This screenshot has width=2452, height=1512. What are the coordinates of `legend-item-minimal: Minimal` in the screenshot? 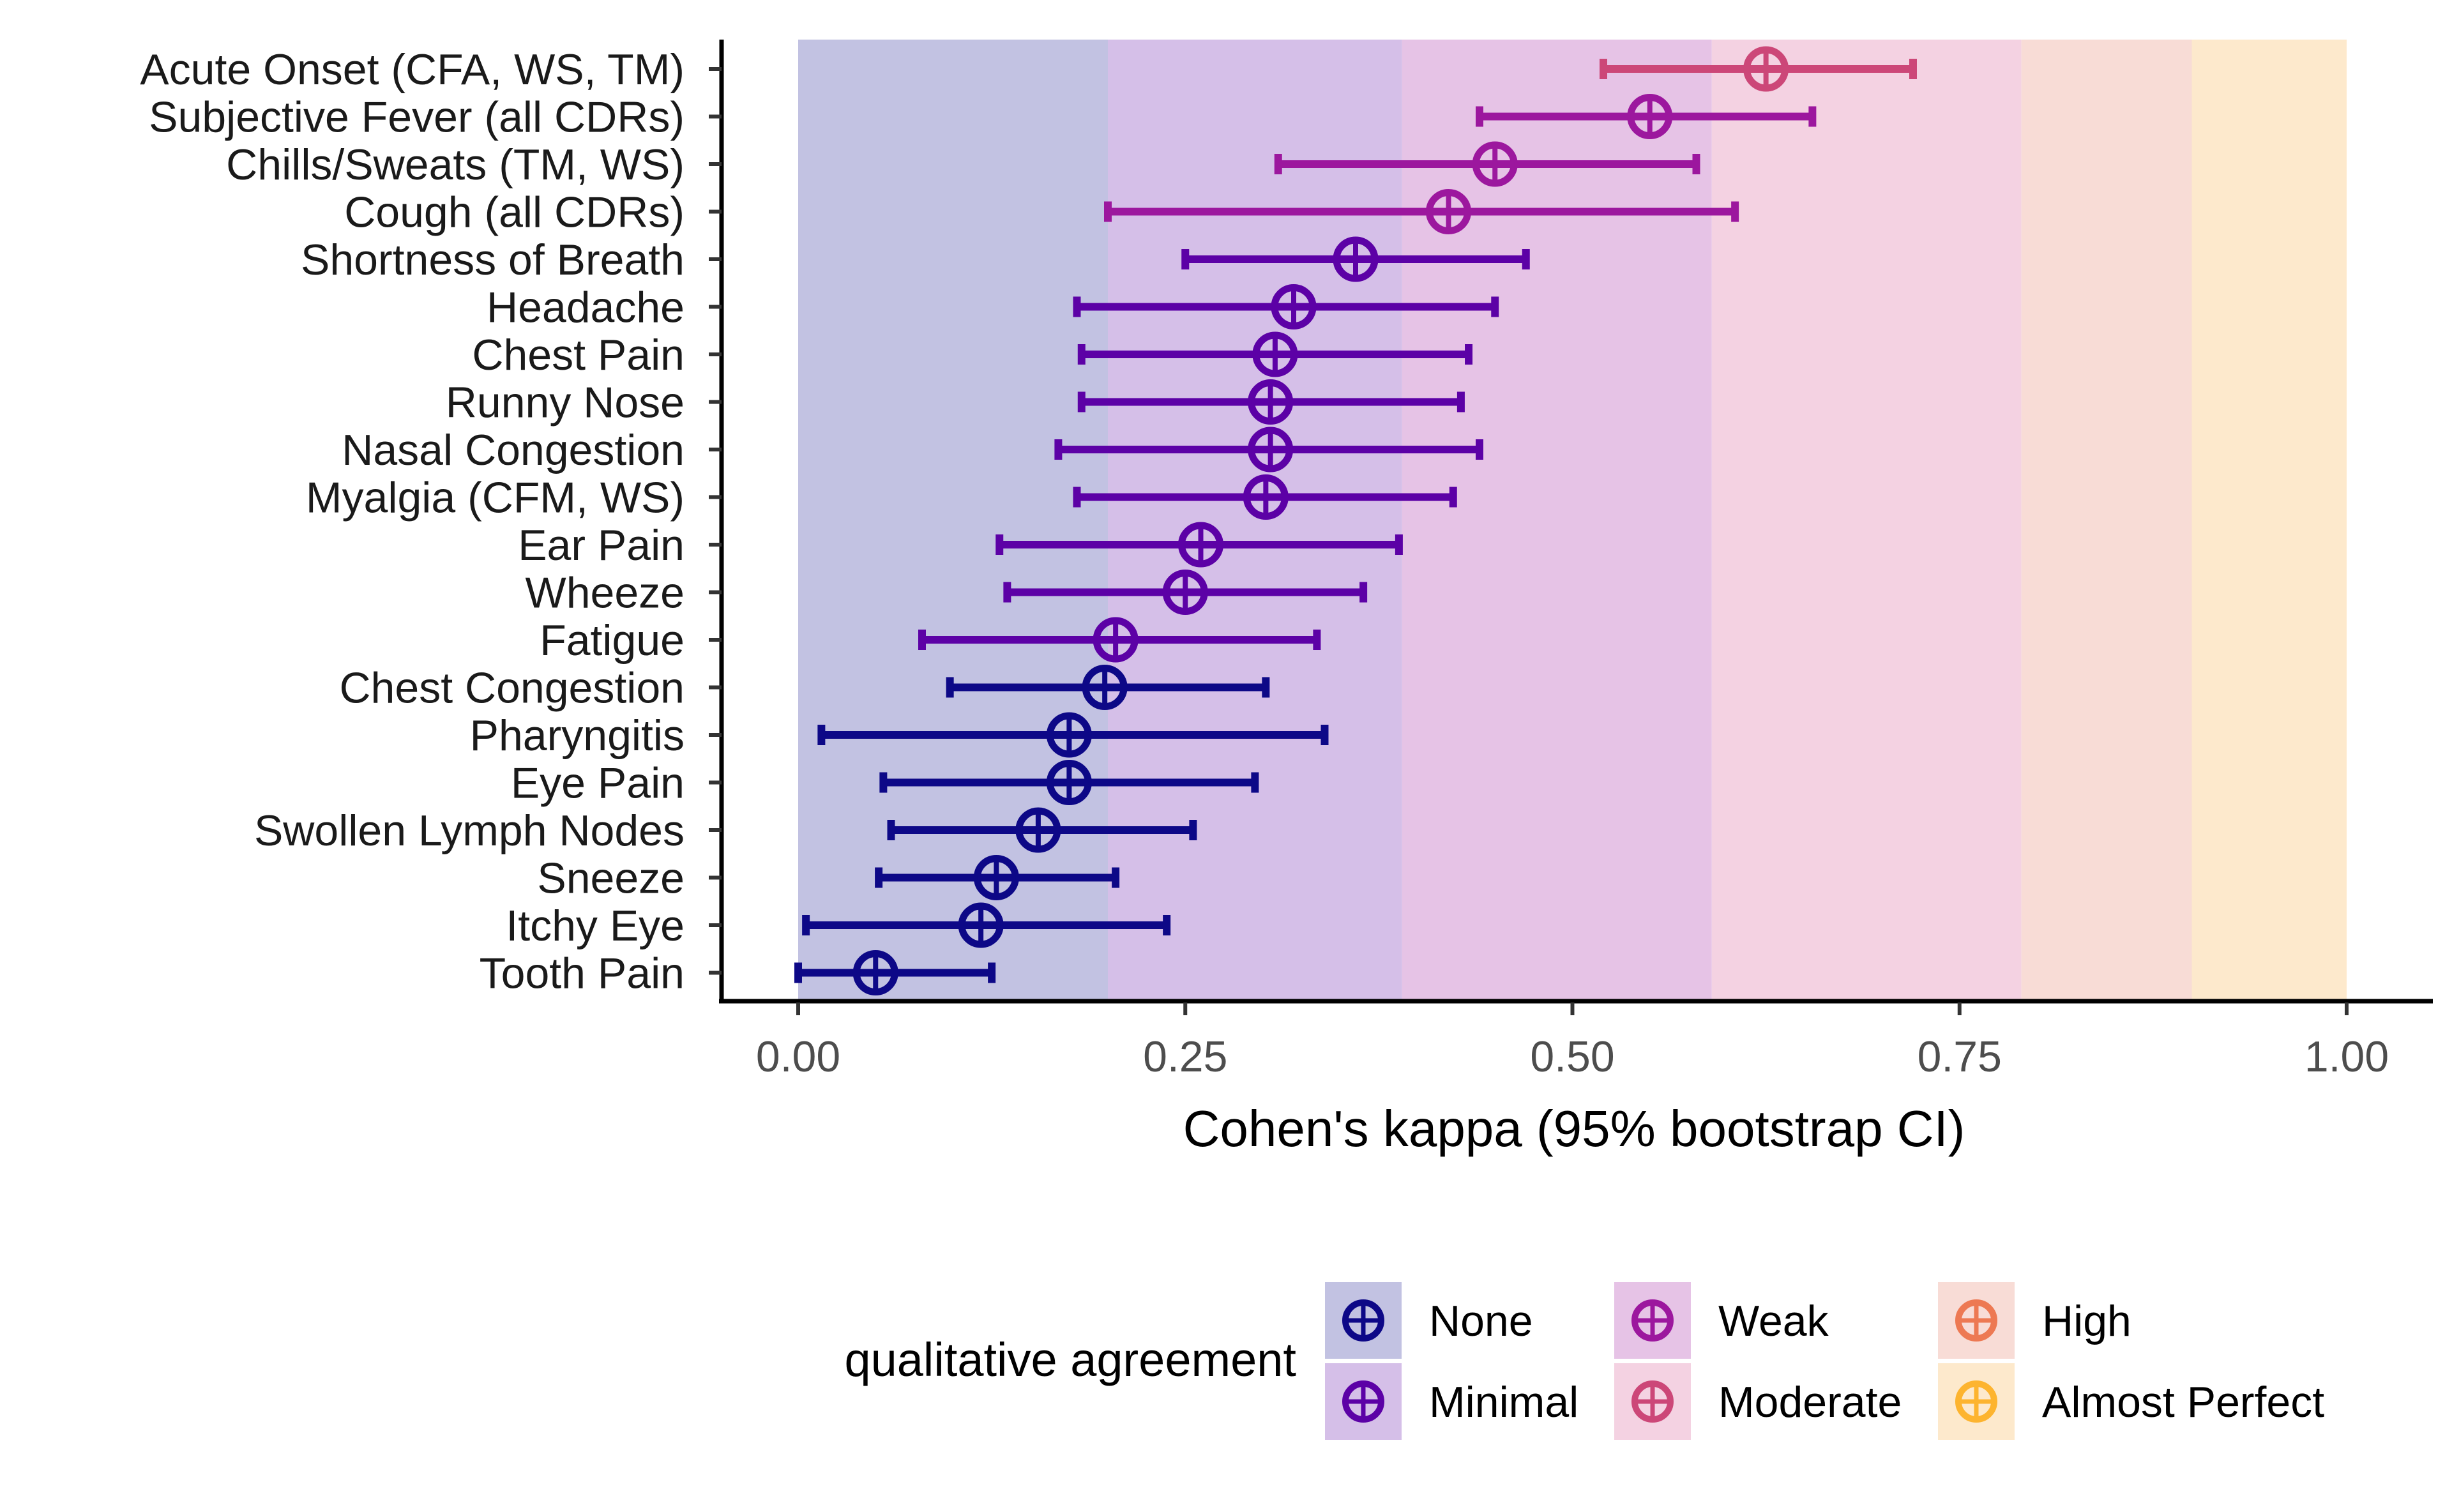 It's located at (1451, 1401).